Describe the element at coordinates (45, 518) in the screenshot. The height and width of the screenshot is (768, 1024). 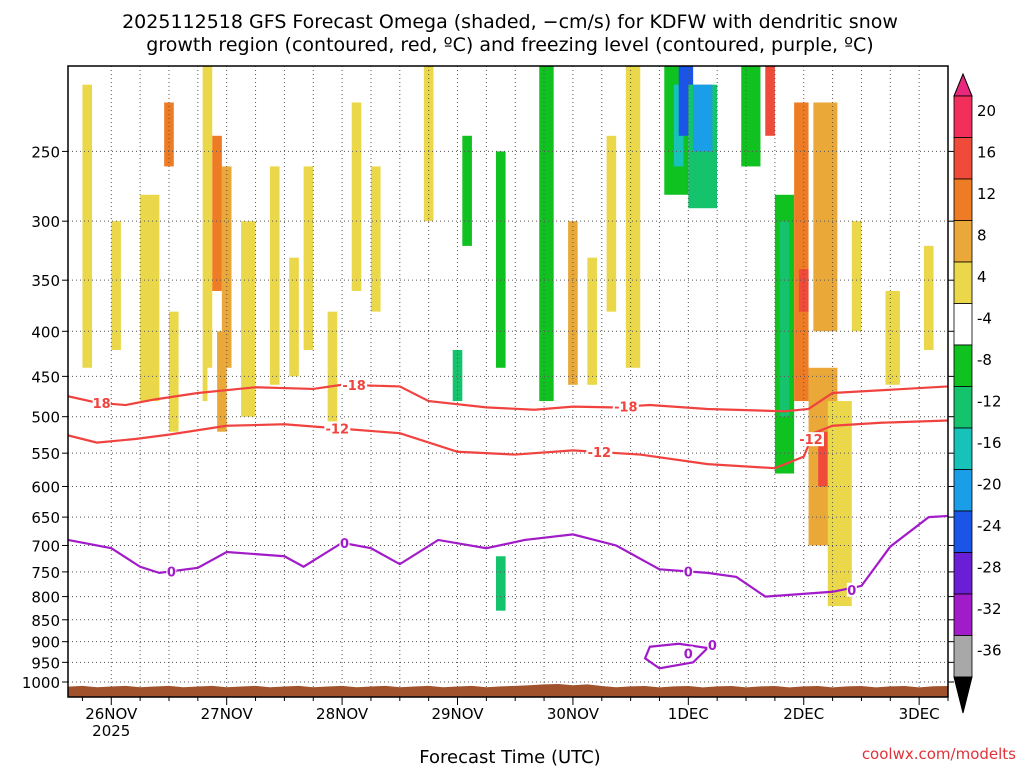
I see `y-tick-label: 650` at that location.